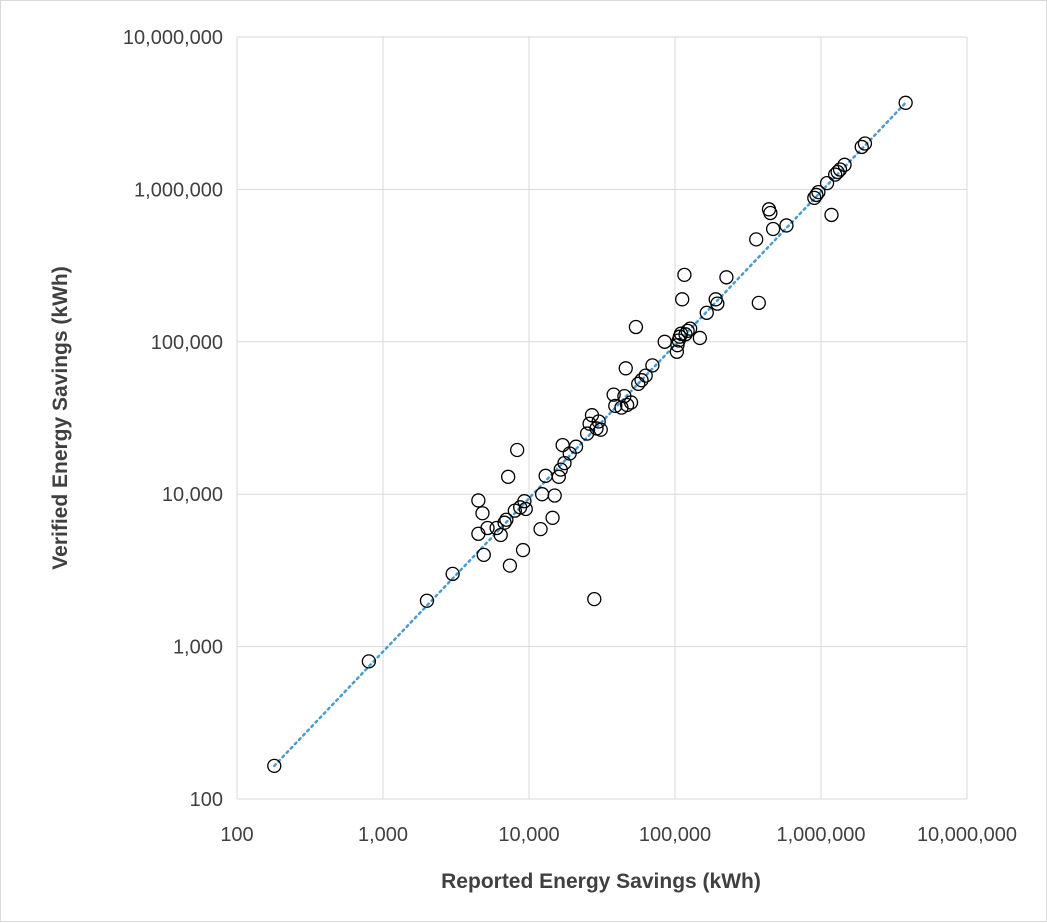  What do you see at coordinates (967, 835) in the screenshot?
I see `x-tick-label: 10,000,000` at bounding box center [967, 835].